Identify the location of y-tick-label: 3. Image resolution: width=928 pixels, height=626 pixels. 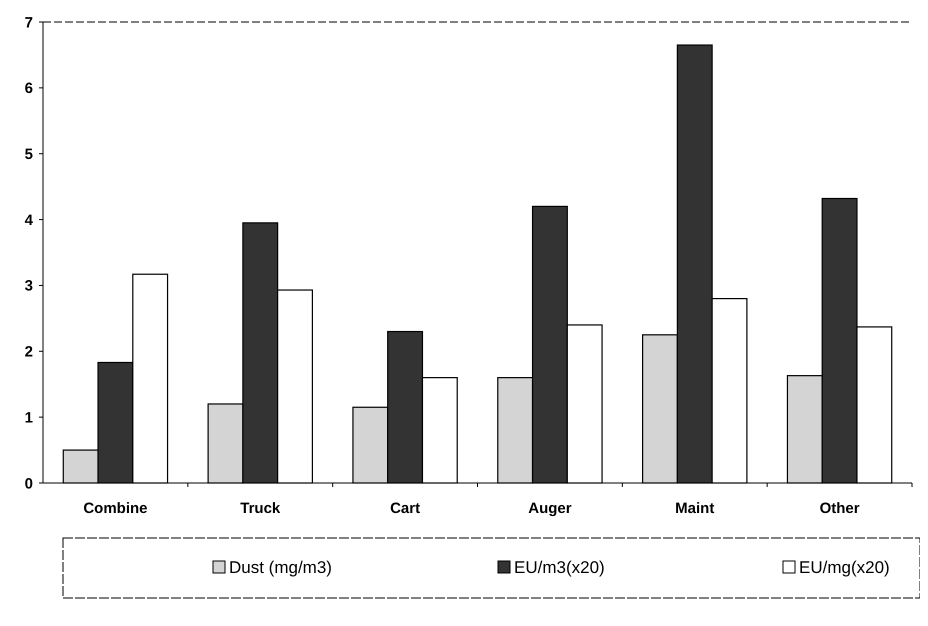
(28, 286).